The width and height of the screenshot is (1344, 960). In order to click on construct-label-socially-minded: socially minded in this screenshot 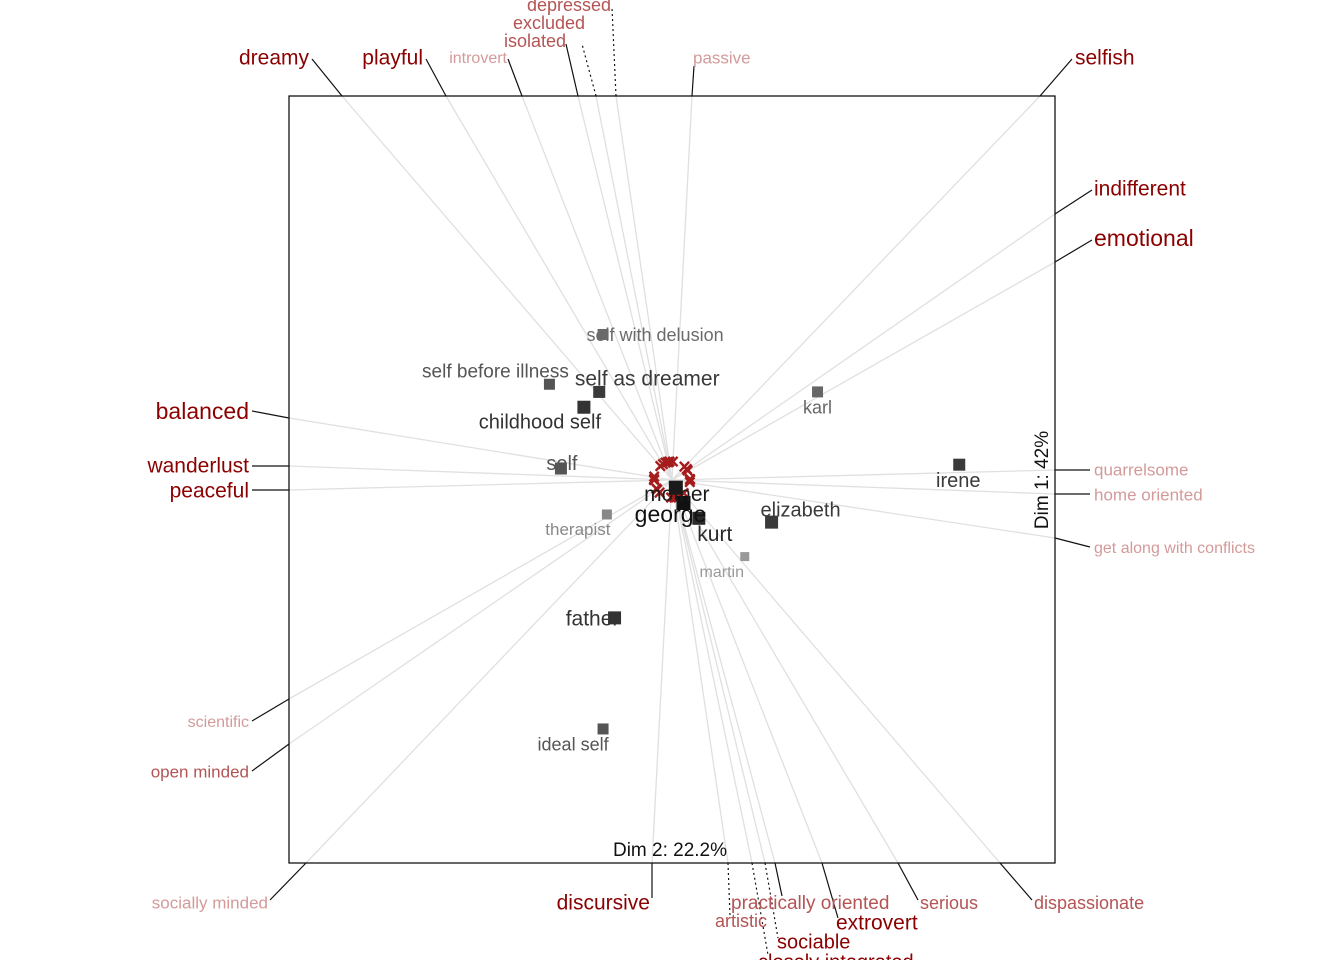, I will do `click(210, 902)`.